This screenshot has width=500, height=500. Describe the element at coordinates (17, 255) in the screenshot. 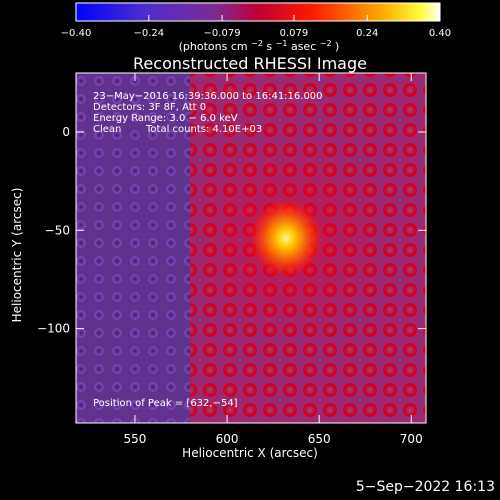

I see `y-axis-label: Heliocentric Y (arcsec)` at that location.